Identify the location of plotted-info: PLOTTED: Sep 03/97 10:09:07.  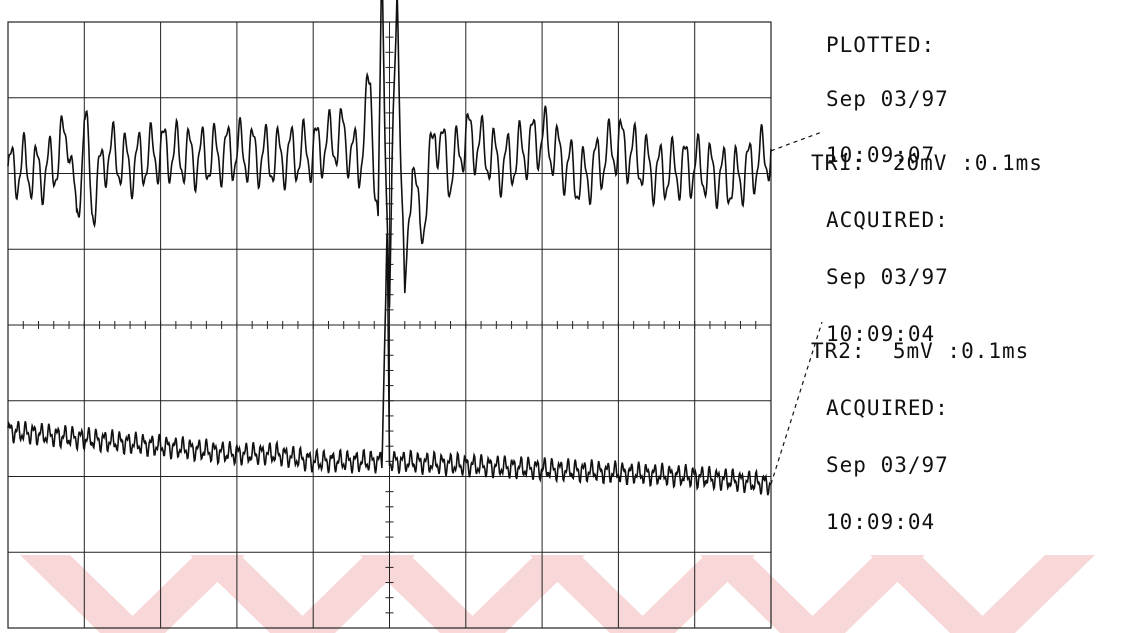
(887, 91).